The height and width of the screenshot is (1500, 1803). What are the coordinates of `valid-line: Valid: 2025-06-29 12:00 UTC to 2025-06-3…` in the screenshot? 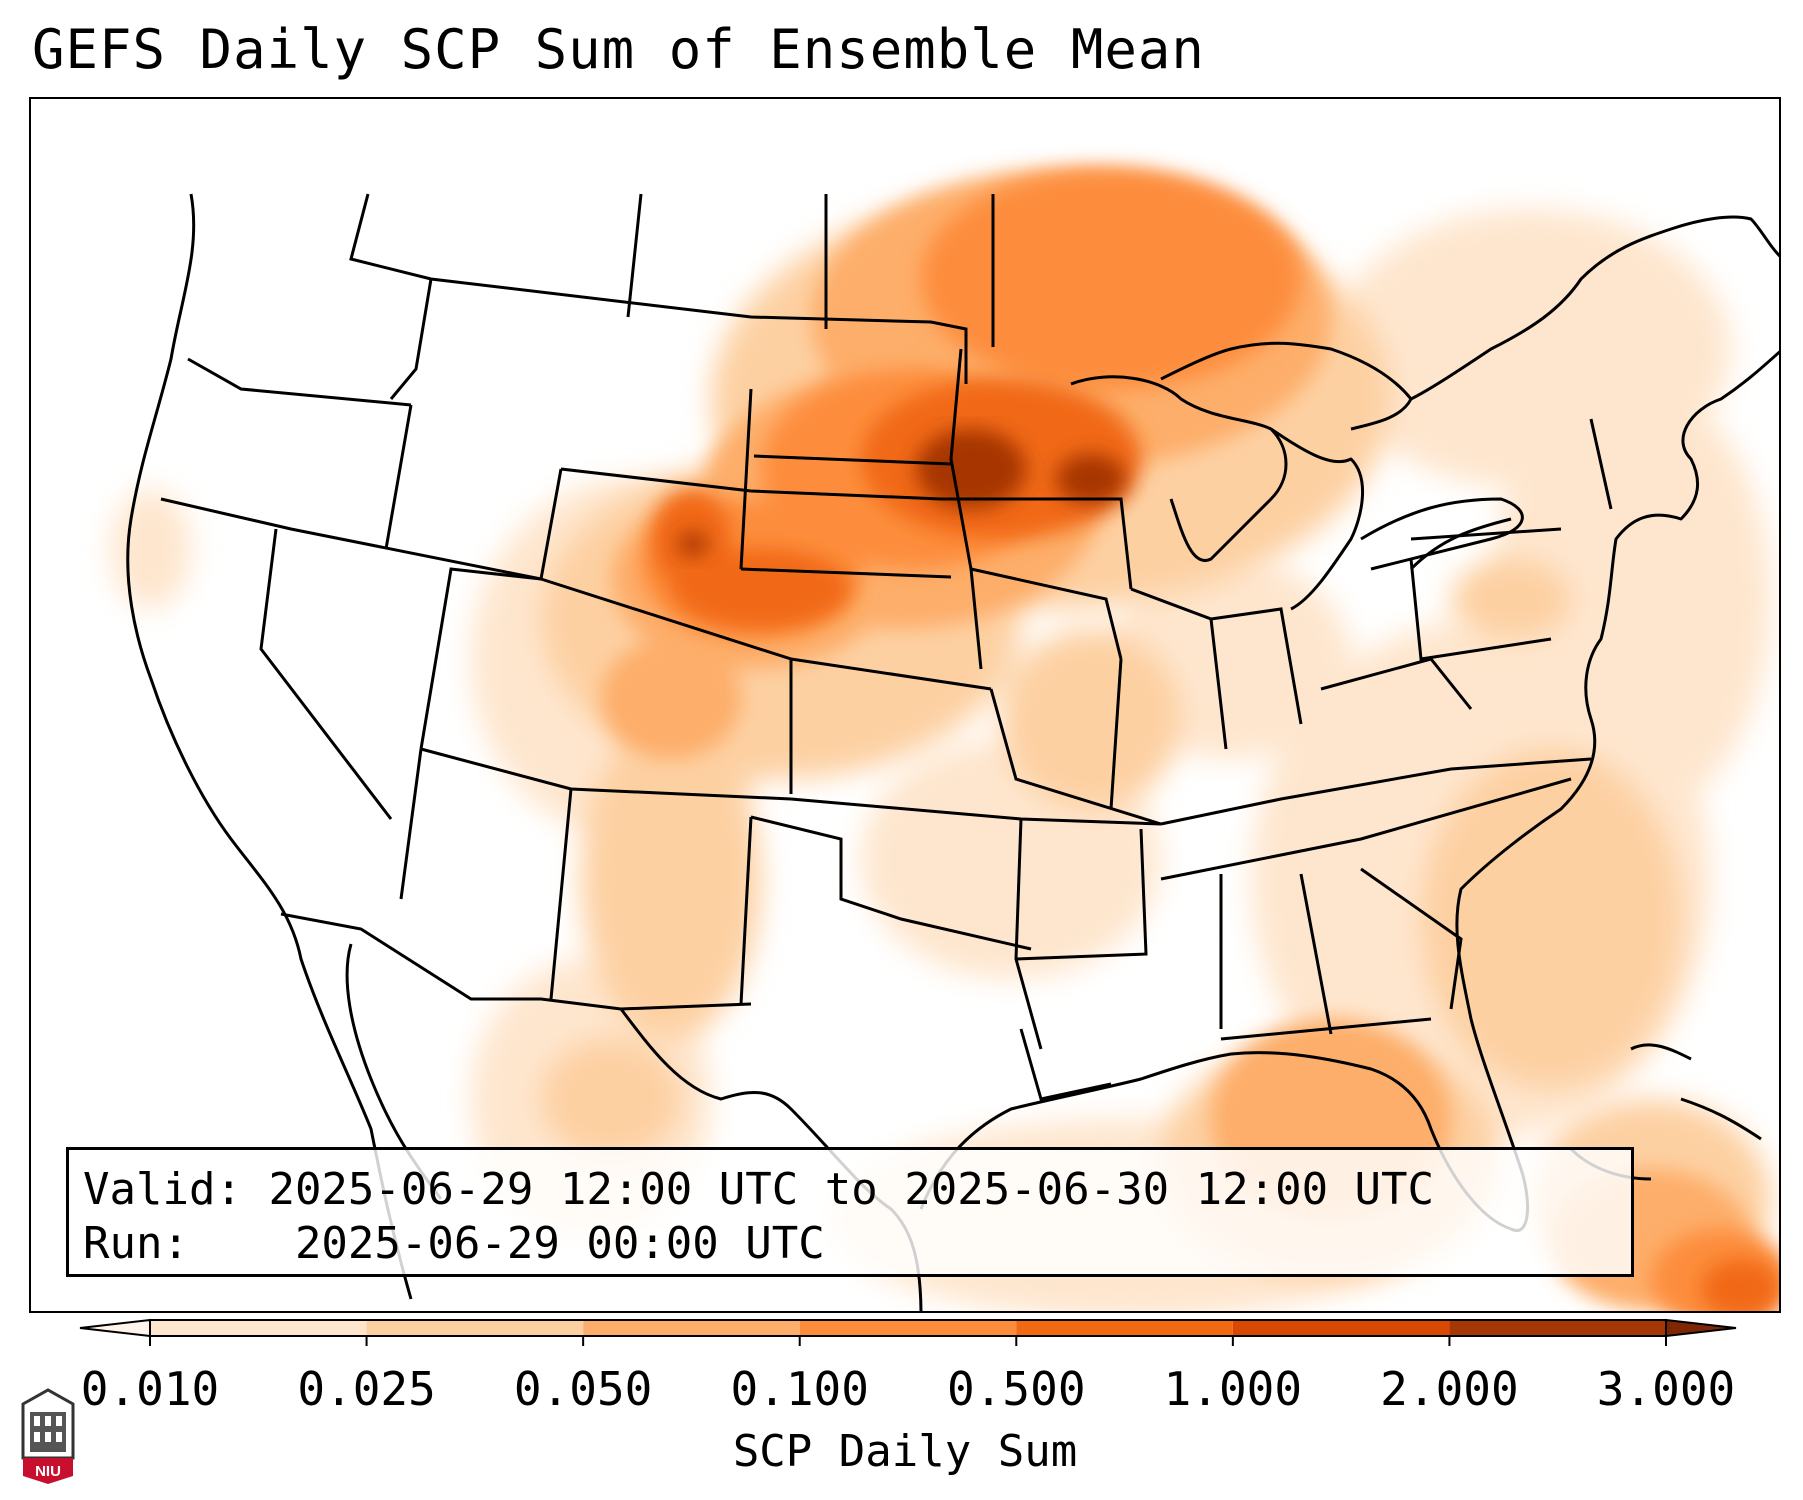 It's located at (758, 1189).